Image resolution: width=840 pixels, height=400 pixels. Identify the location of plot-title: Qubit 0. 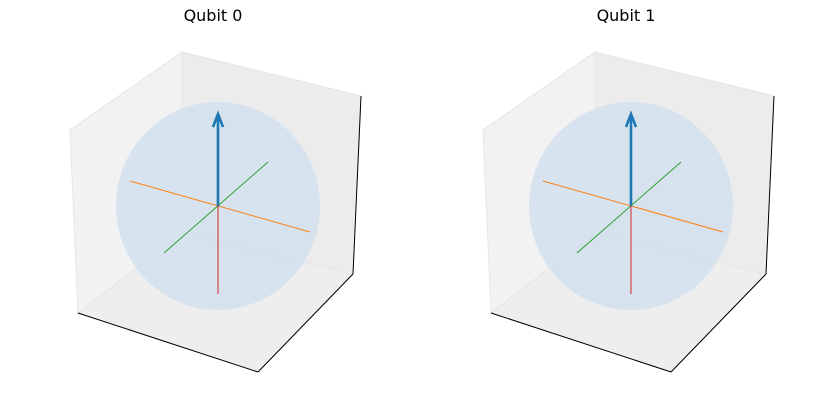
(213, 15).